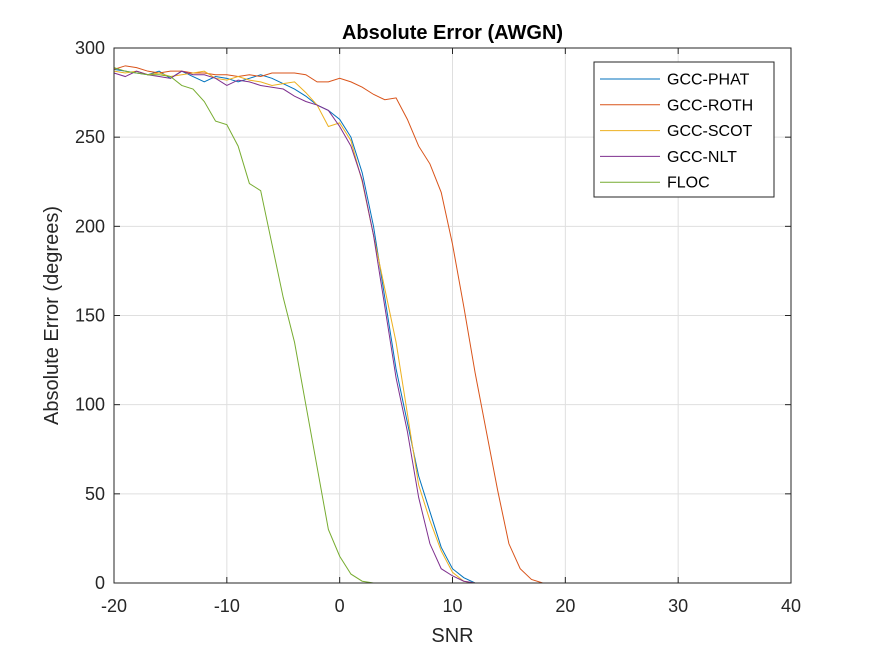 This screenshot has width=875, height=656. I want to click on legend-label-floc: FLOC, so click(688, 183).